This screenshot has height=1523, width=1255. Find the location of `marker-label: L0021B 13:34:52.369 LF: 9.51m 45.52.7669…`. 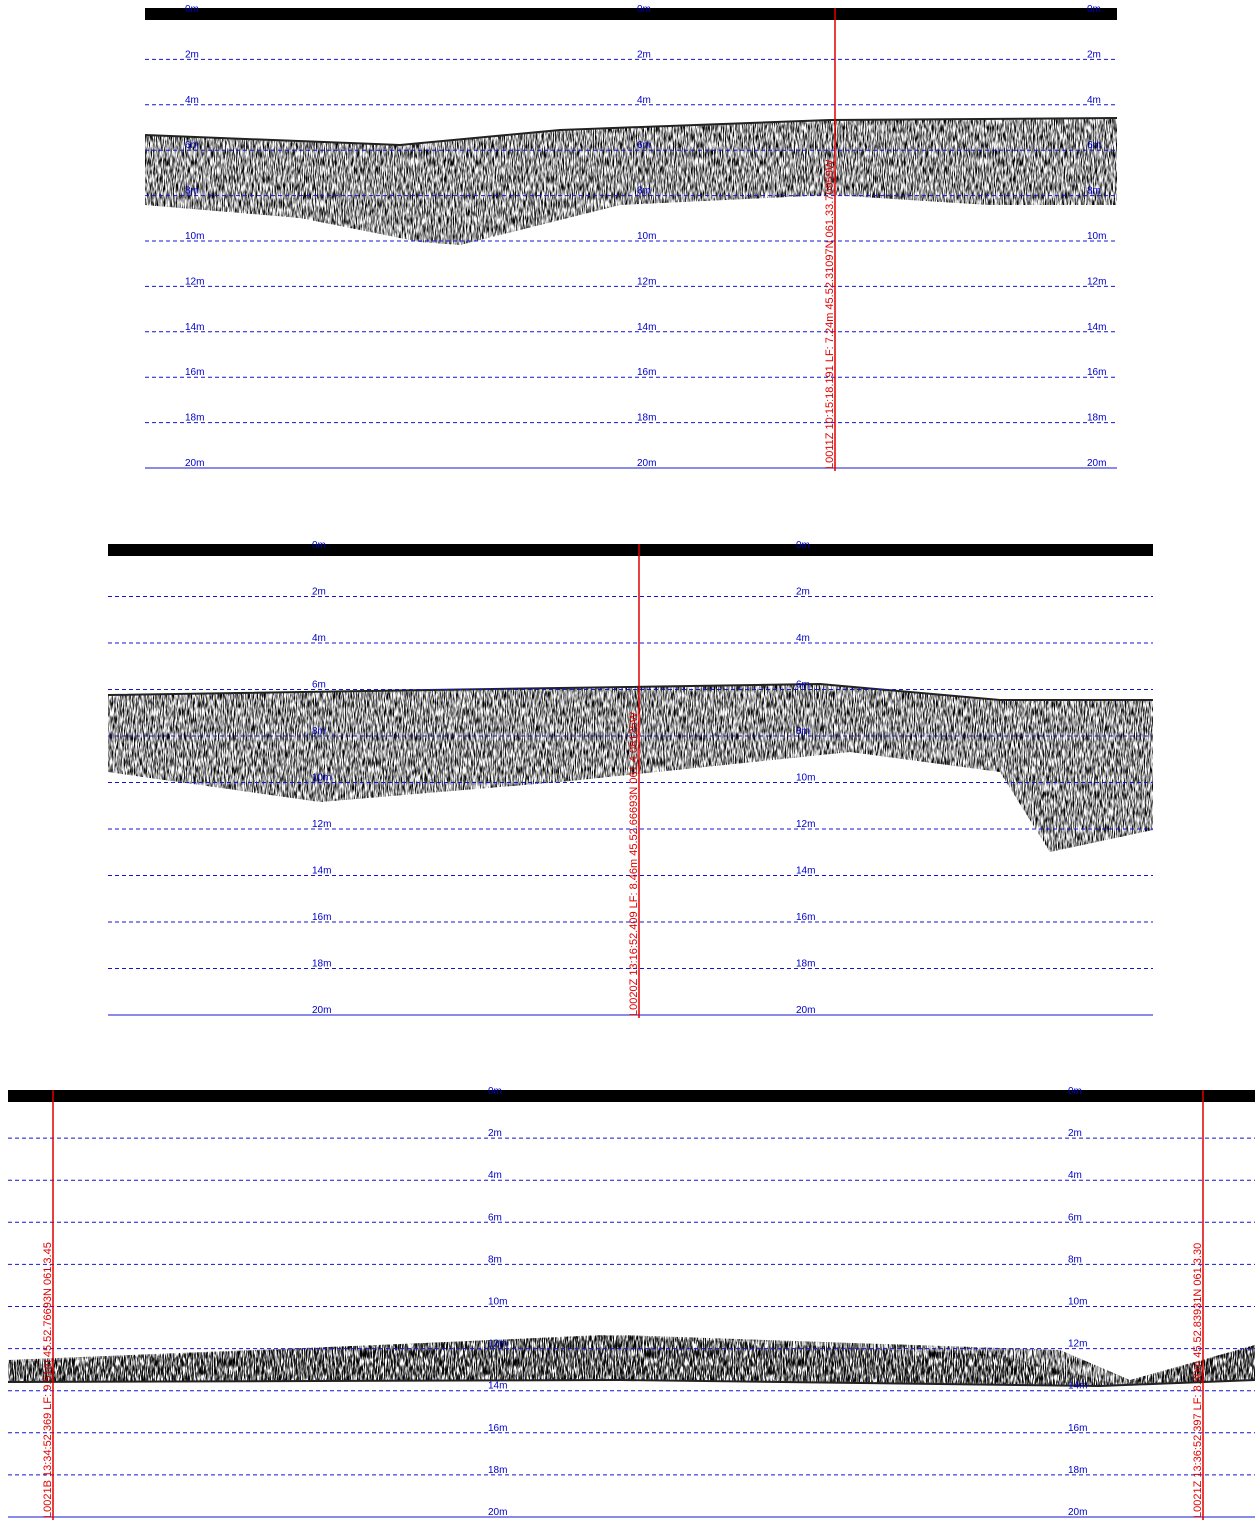

marker-label: L0021B 13:34:52.369 LF: 9.51m 45.52.7669… is located at coordinates (48, 1380).